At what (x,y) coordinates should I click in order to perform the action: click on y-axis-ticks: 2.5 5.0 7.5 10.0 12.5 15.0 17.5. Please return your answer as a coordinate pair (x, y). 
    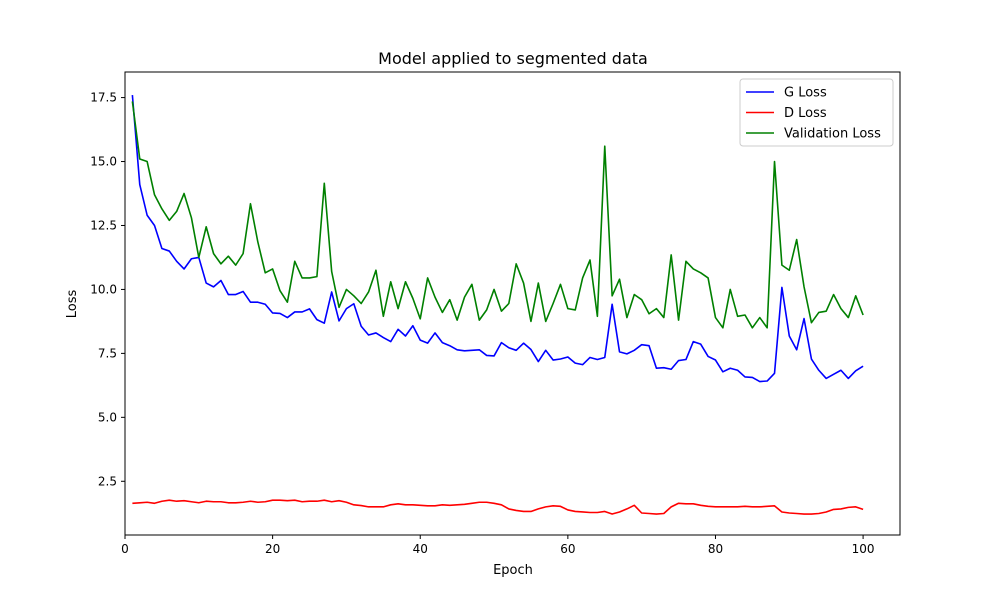
    Looking at the image, I should click on (107, 289).